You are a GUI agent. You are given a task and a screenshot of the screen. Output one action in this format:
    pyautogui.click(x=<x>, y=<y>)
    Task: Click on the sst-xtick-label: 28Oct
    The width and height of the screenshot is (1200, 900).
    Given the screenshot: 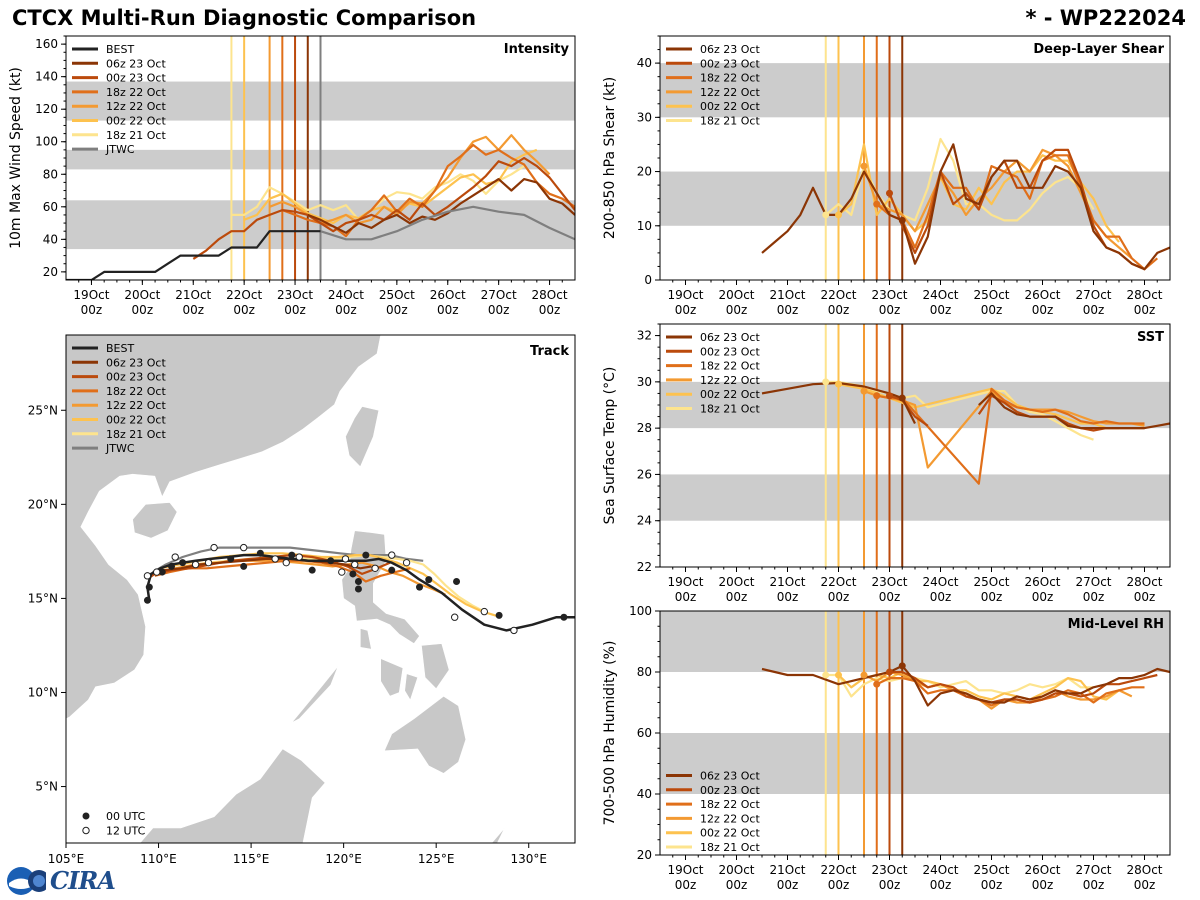 What is the action you would take?
    pyautogui.click(x=1144, y=582)
    